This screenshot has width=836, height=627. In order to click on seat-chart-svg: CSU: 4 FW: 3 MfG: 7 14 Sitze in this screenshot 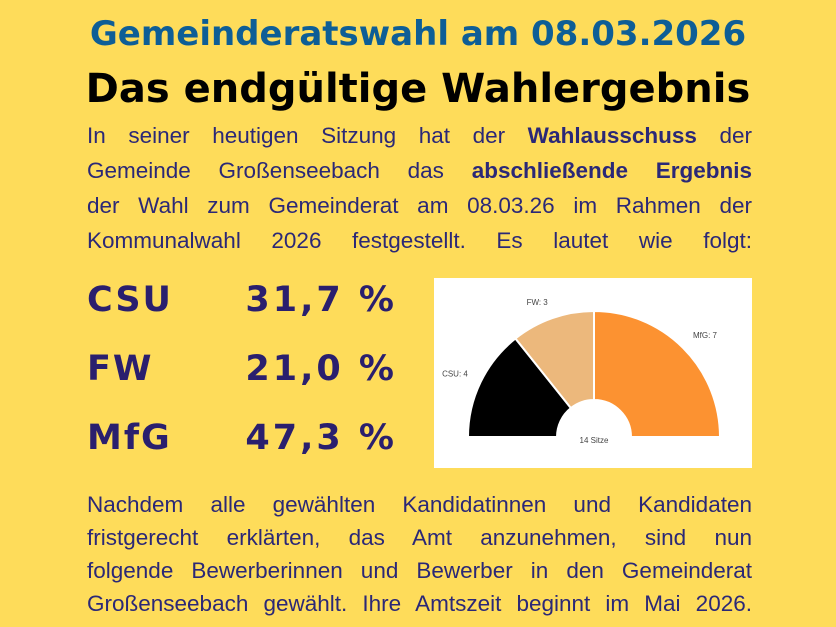, I will do `click(582, 371)`.